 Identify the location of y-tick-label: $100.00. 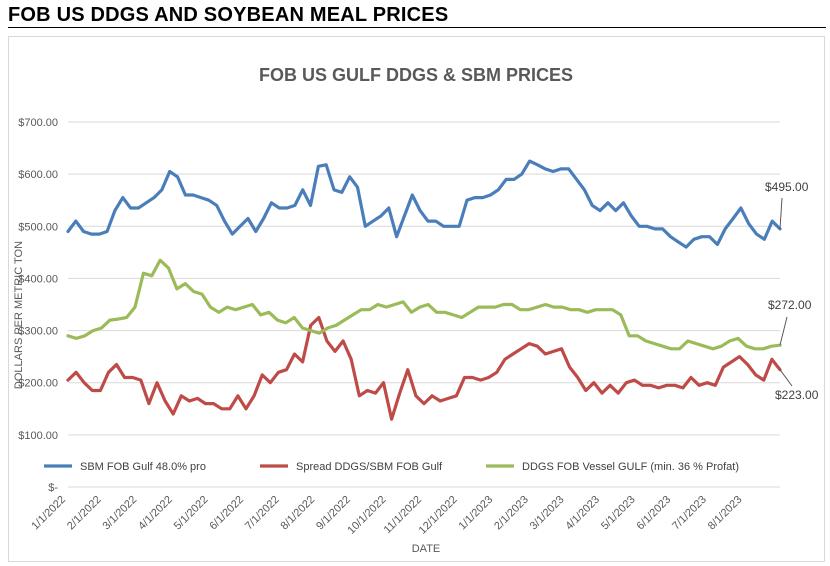
(38, 436).